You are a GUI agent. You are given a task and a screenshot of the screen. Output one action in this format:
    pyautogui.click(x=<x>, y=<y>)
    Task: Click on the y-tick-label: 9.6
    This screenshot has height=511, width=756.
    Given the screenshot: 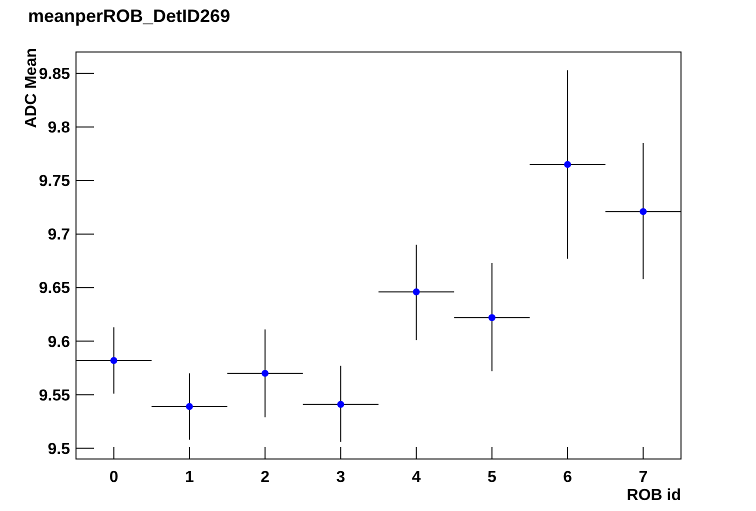 What is the action you would take?
    pyautogui.click(x=59, y=342)
    